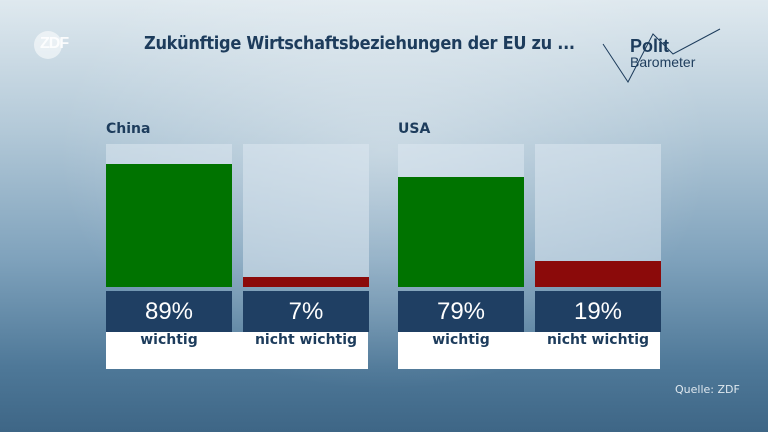 This screenshot has height=432, width=768. I want to click on politbarometer-logo-lines, so click(661, 55).